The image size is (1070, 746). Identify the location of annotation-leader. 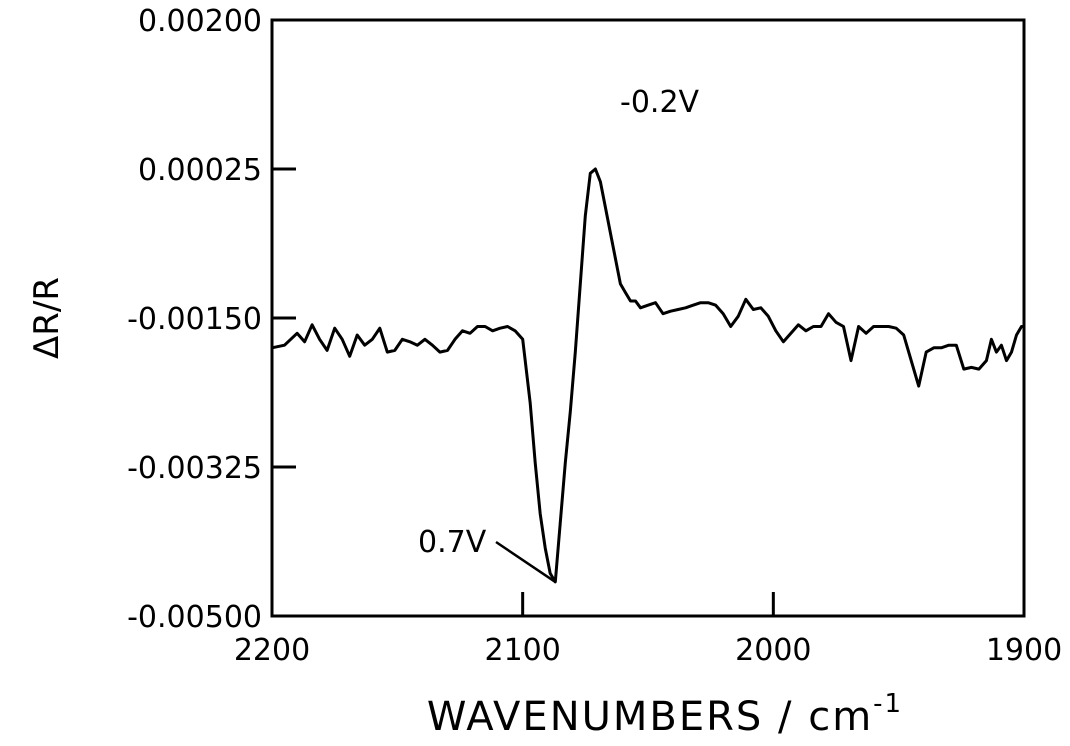
(525, 561).